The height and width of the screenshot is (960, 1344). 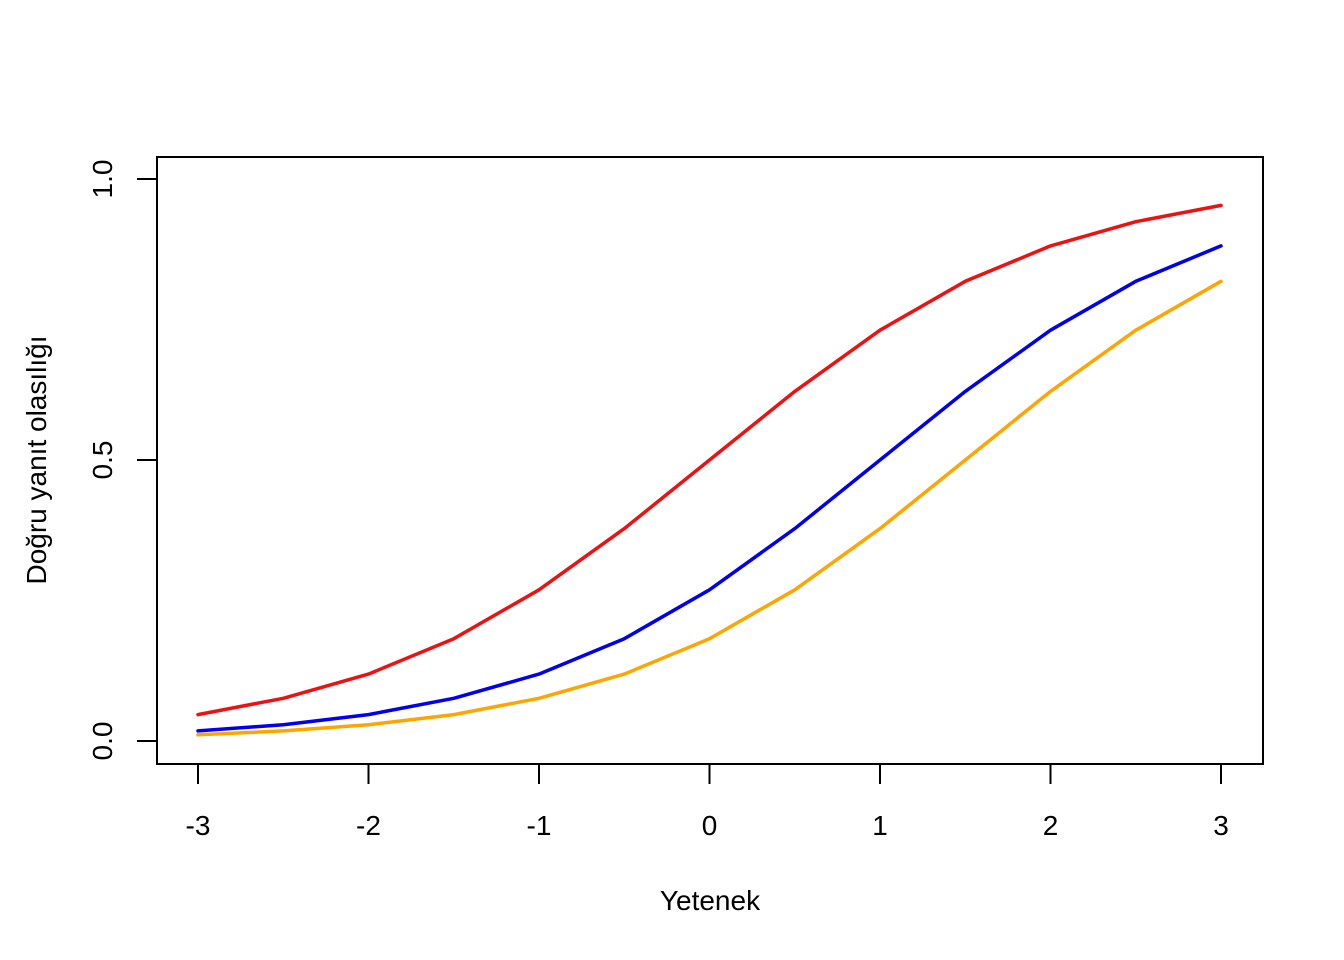 I want to click on y-tick-label: 1.0, so click(x=102, y=179).